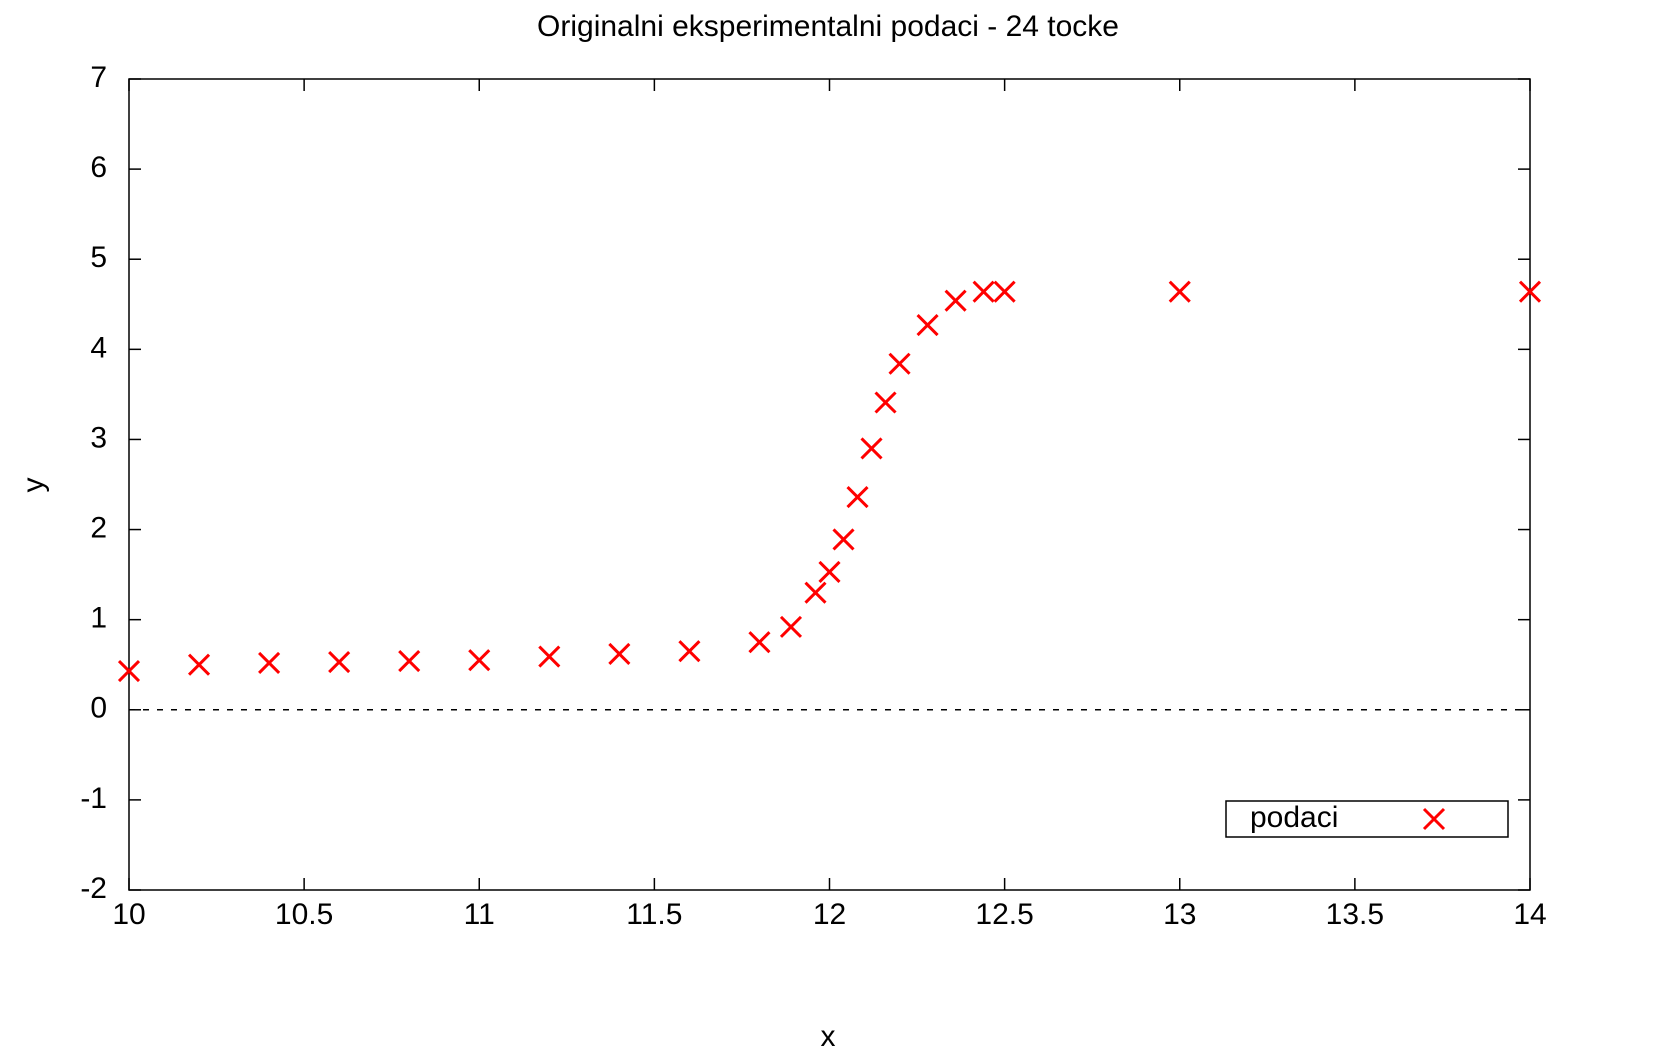 The image size is (1655, 1053). What do you see at coordinates (654, 914) in the screenshot?
I see `x-tick-label: 11.5` at bounding box center [654, 914].